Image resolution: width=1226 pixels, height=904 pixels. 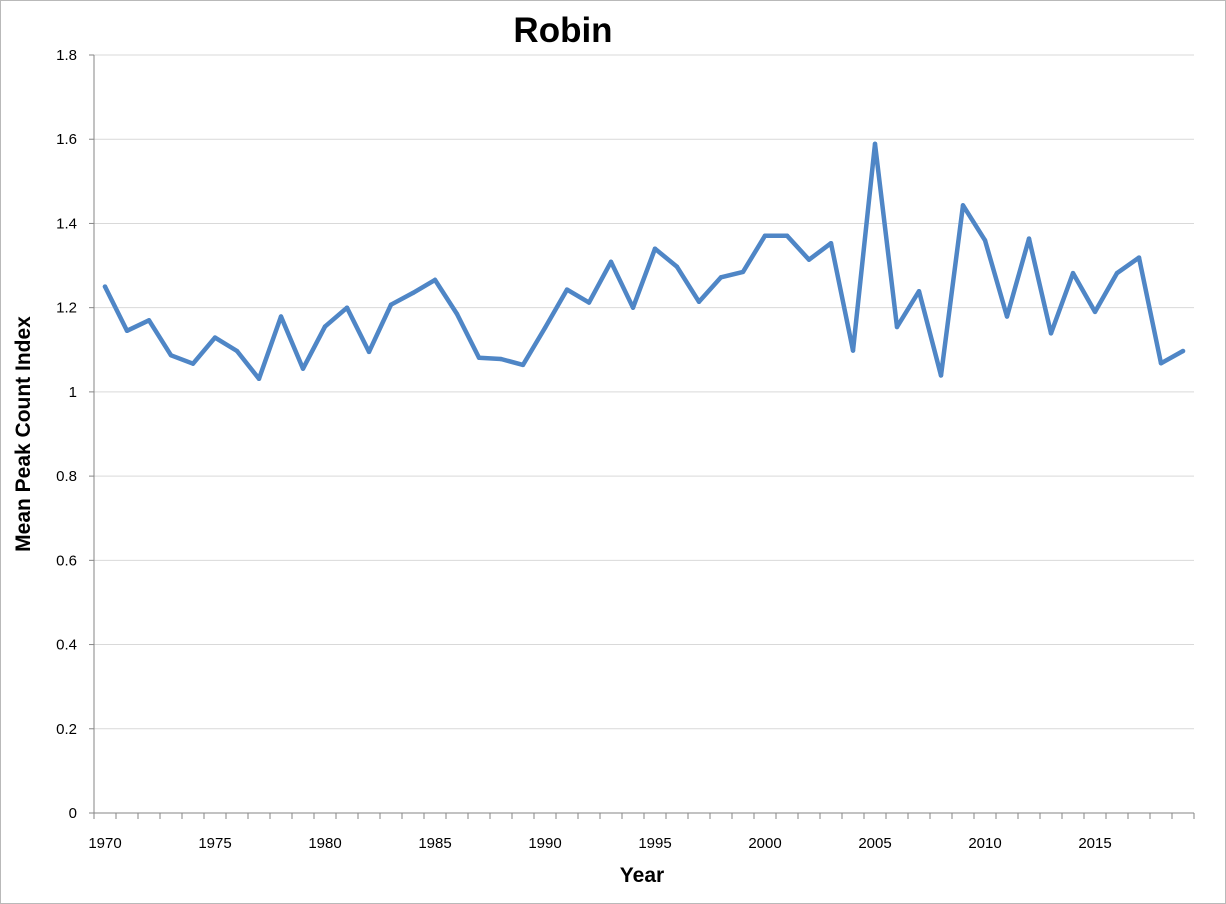 I want to click on y-tick-label: 1.8, so click(x=66, y=55).